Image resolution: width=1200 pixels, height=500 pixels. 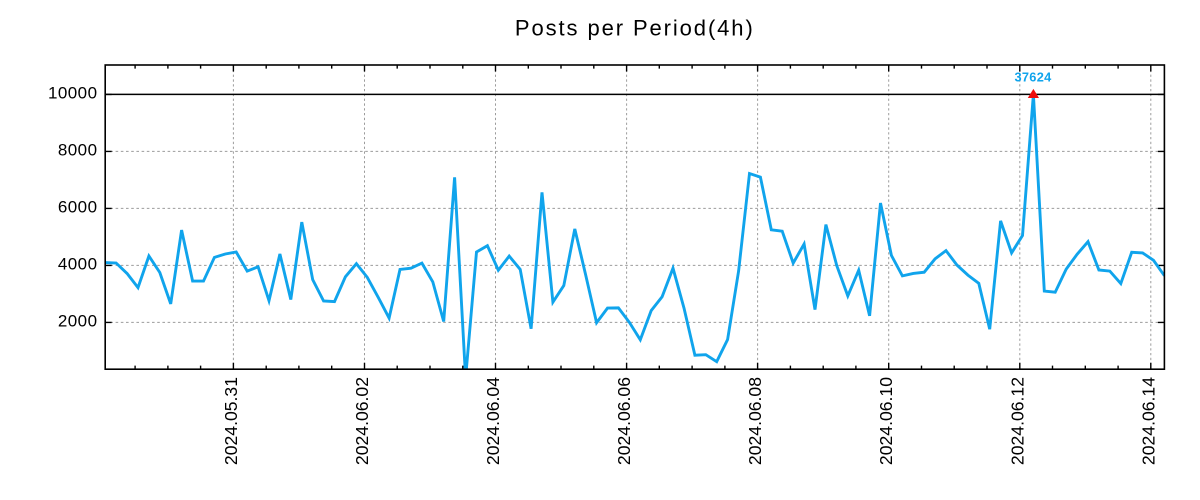 What do you see at coordinates (1017, 421) in the screenshot?
I see `svg-text: 2024.06.12` at bounding box center [1017, 421].